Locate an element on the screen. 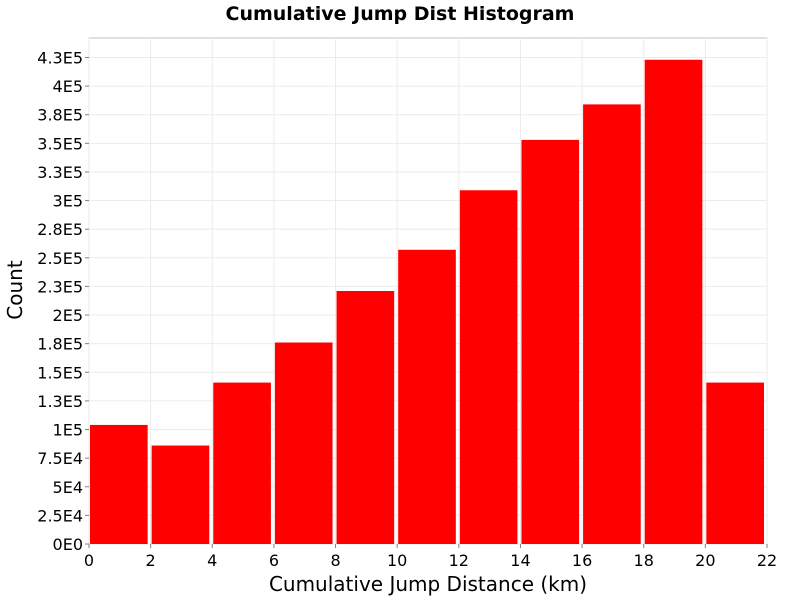 The width and height of the screenshot is (800, 600). y-tick-label: 2.3E5 is located at coordinates (60, 286).